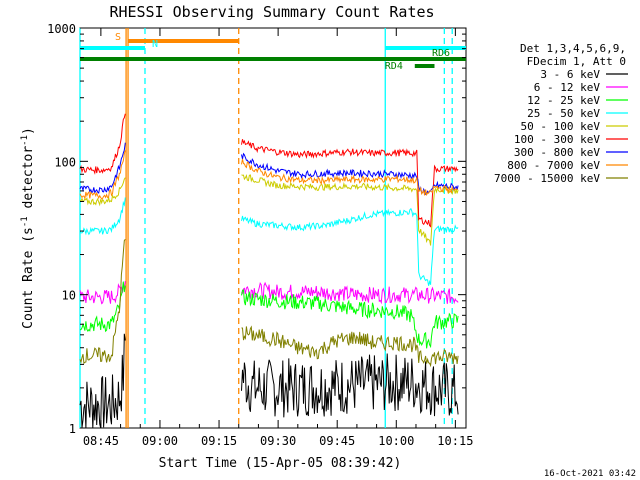 Image resolution: width=640 pixels, height=480 pixels. What do you see at coordinates (350, 177) in the screenshot?
I see `series-line-7-b` at bounding box center [350, 177].